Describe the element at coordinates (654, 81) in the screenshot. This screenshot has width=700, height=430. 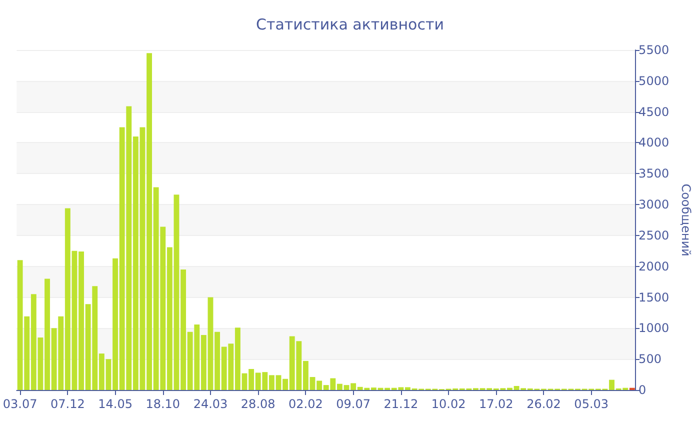
I see `y-tick-label: 5000` at that location.